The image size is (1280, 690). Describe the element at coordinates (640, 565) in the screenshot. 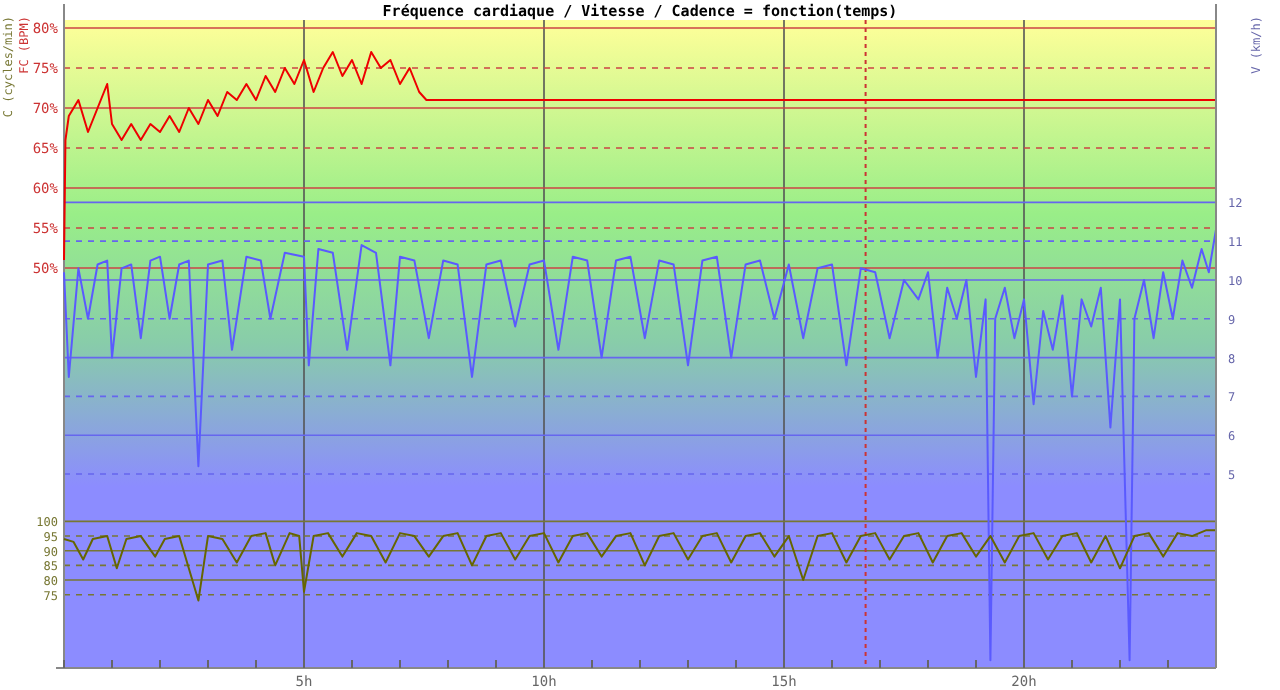

I see `line-series` at that location.